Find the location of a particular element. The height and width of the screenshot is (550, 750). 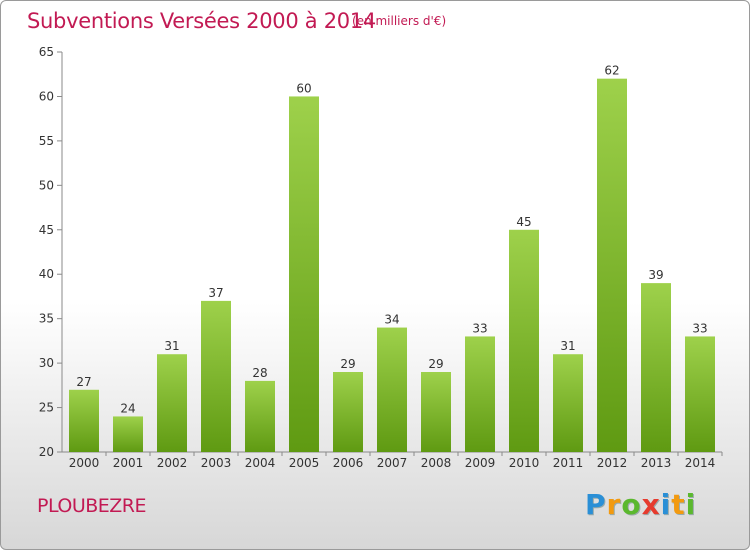

bar-2014 is located at coordinates (700, 394).